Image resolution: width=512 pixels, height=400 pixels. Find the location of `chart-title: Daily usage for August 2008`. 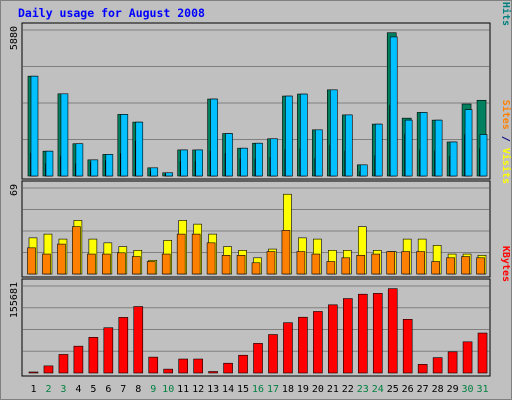

chart-title: Daily usage for August 2008 is located at coordinates (111, 13).